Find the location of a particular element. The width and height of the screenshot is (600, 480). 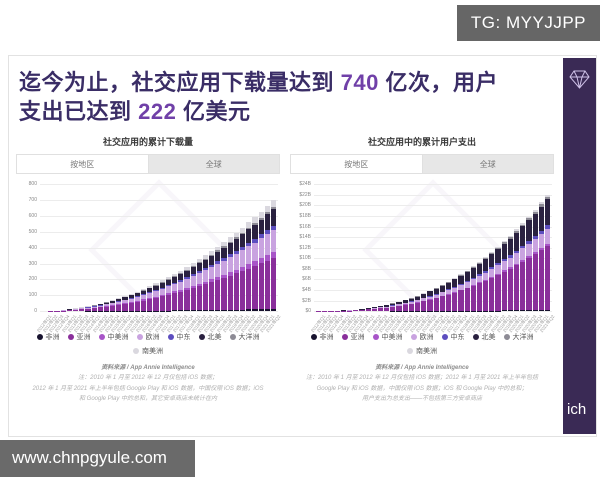

y-tick-label: $8B is located at coordinates (306, 268).